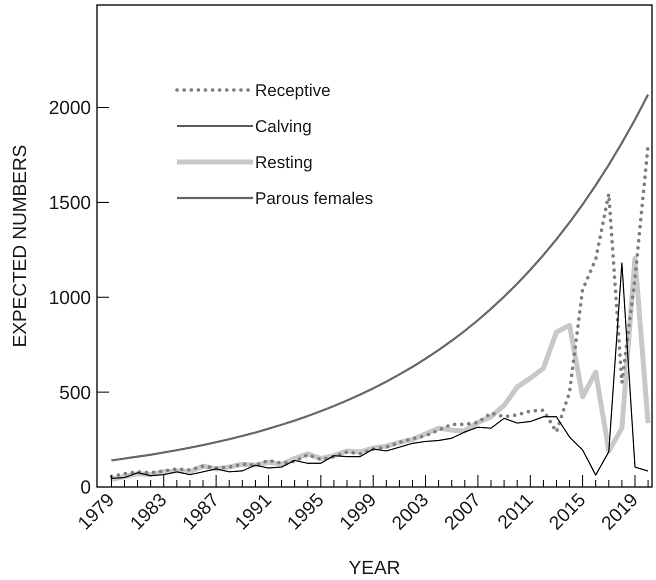 The height and width of the screenshot is (580, 656). What do you see at coordinates (283, 126) in the screenshot?
I see `legend-label: Calving` at bounding box center [283, 126].